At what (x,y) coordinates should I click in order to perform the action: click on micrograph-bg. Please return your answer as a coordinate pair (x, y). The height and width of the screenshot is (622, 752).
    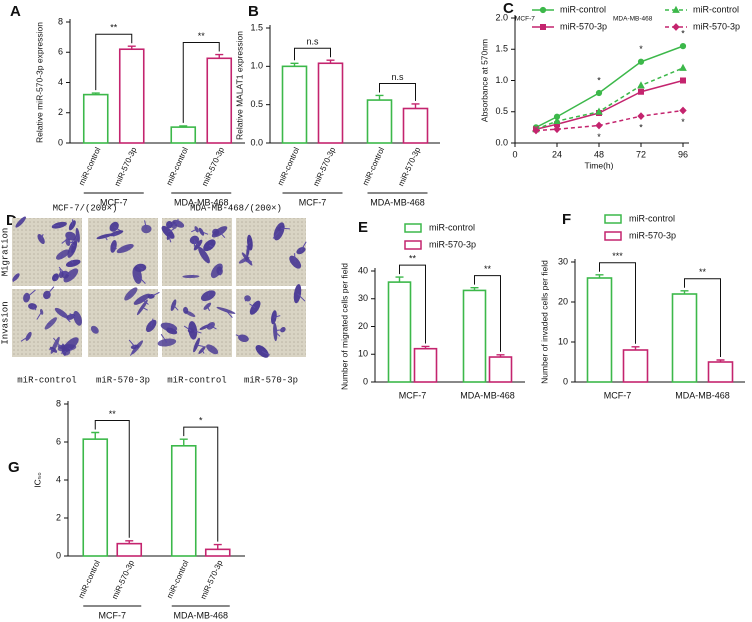
    Looking at the image, I should click on (123, 323).